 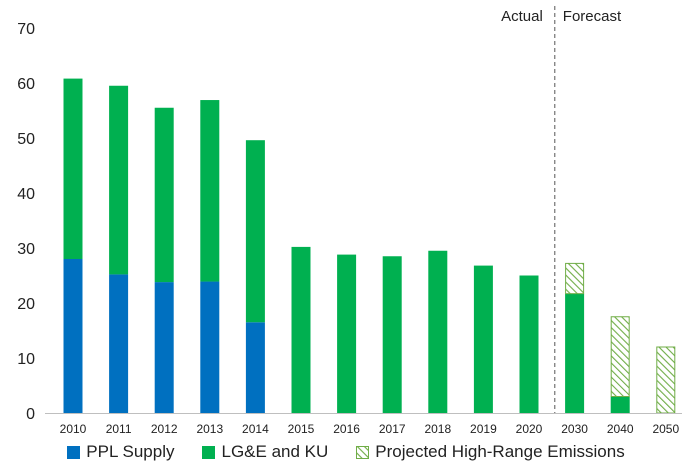 I want to click on bar-ppl-supply-2012, so click(x=164, y=347).